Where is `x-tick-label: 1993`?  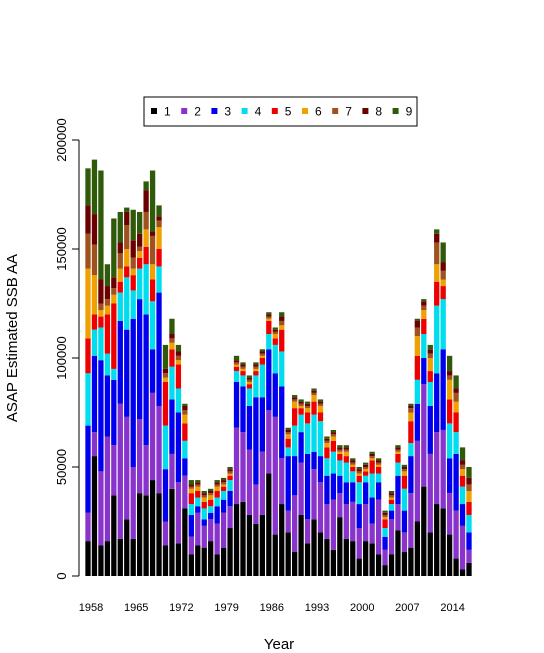
x-tick-label: 1993 is located at coordinates (317, 608).